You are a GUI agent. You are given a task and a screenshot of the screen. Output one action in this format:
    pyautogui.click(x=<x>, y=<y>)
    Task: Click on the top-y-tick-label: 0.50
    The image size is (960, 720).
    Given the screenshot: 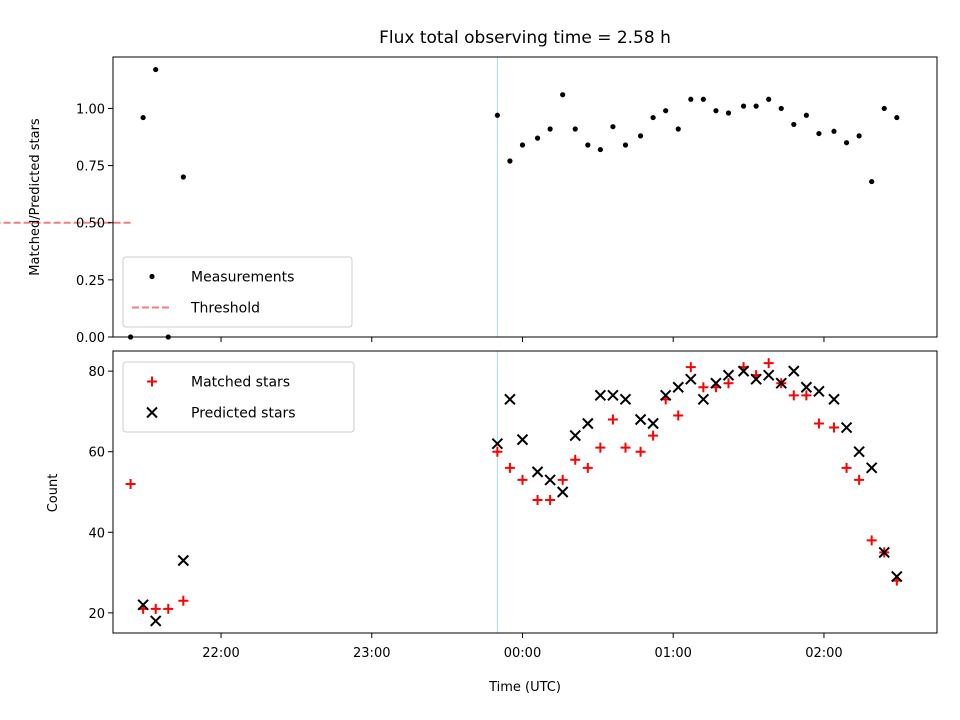 What is the action you would take?
    pyautogui.click(x=90, y=224)
    